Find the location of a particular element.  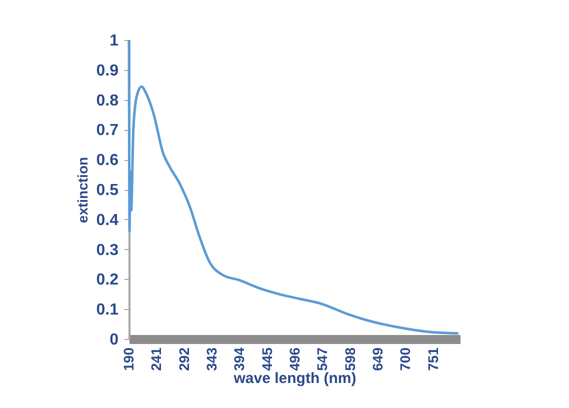

x-tick-label: 547 is located at coordinates (322, 359).